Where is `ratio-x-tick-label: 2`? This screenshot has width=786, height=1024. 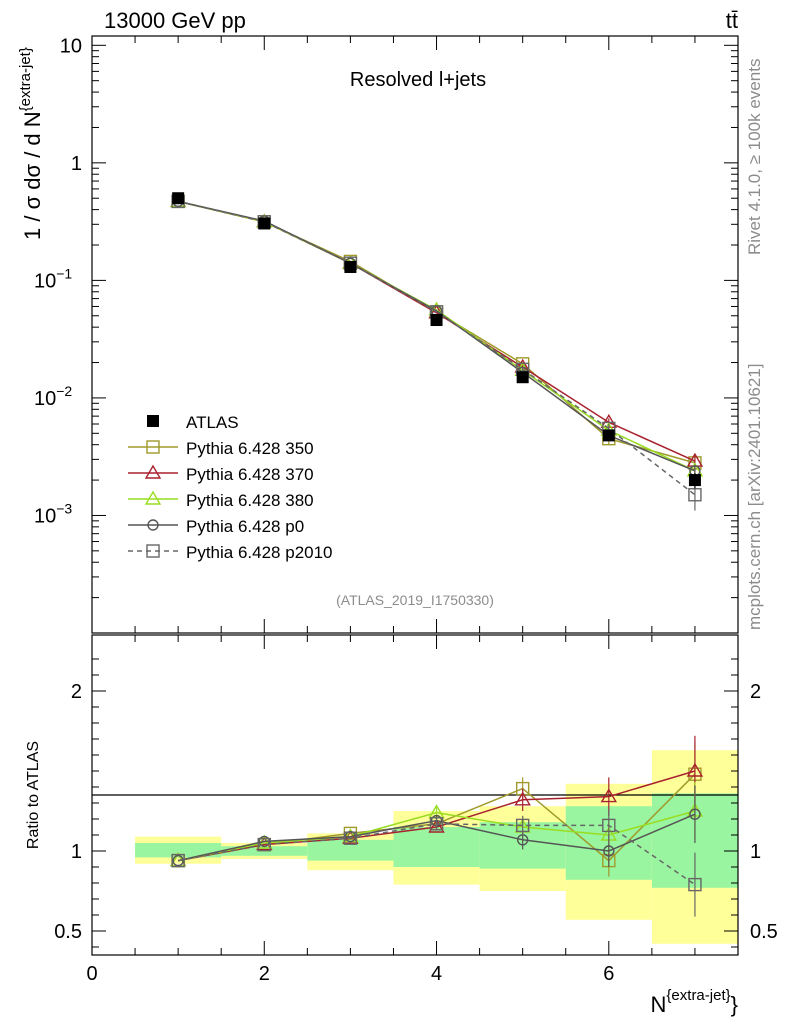 ratio-x-tick-label: 2 is located at coordinates (264, 974).